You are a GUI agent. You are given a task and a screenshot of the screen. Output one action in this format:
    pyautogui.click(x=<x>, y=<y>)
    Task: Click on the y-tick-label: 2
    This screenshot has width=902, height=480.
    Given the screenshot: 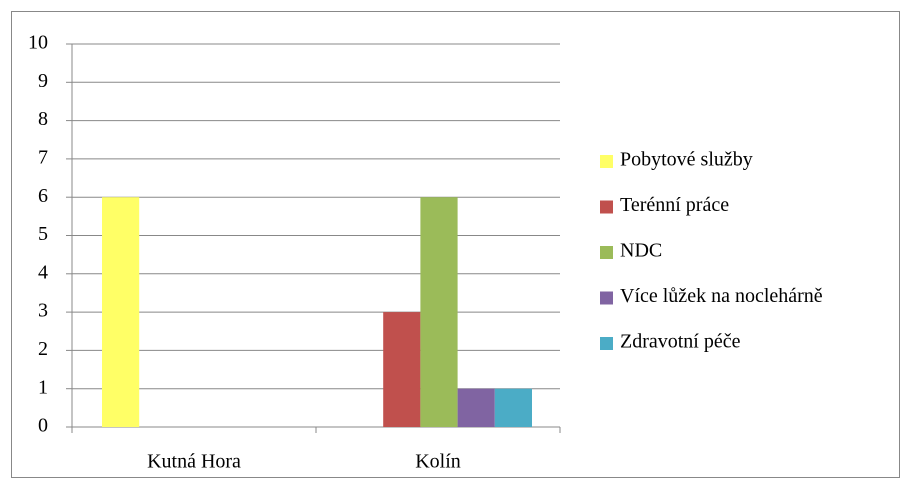 What is the action you would take?
    pyautogui.click(x=43, y=349)
    